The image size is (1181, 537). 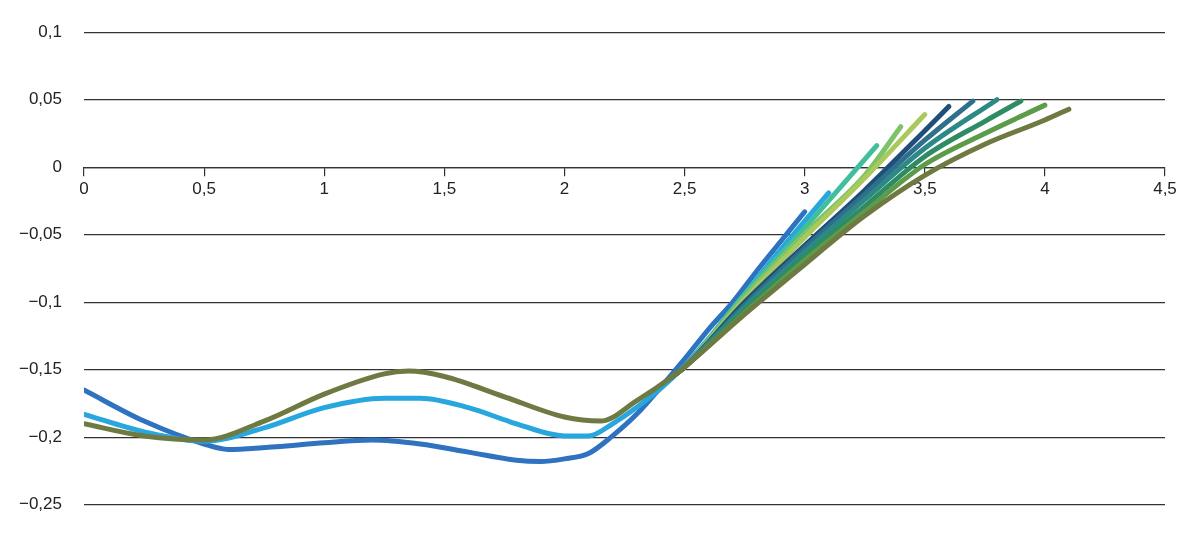 I want to click on x-tick-label: 0,5, so click(x=204, y=189).